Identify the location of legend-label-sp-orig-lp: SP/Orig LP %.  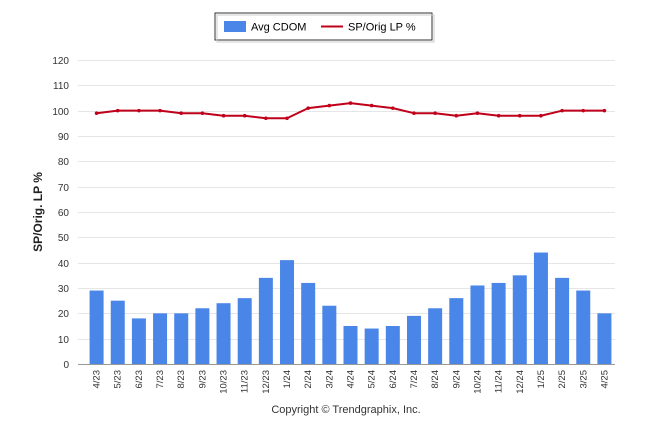
(382, 28).